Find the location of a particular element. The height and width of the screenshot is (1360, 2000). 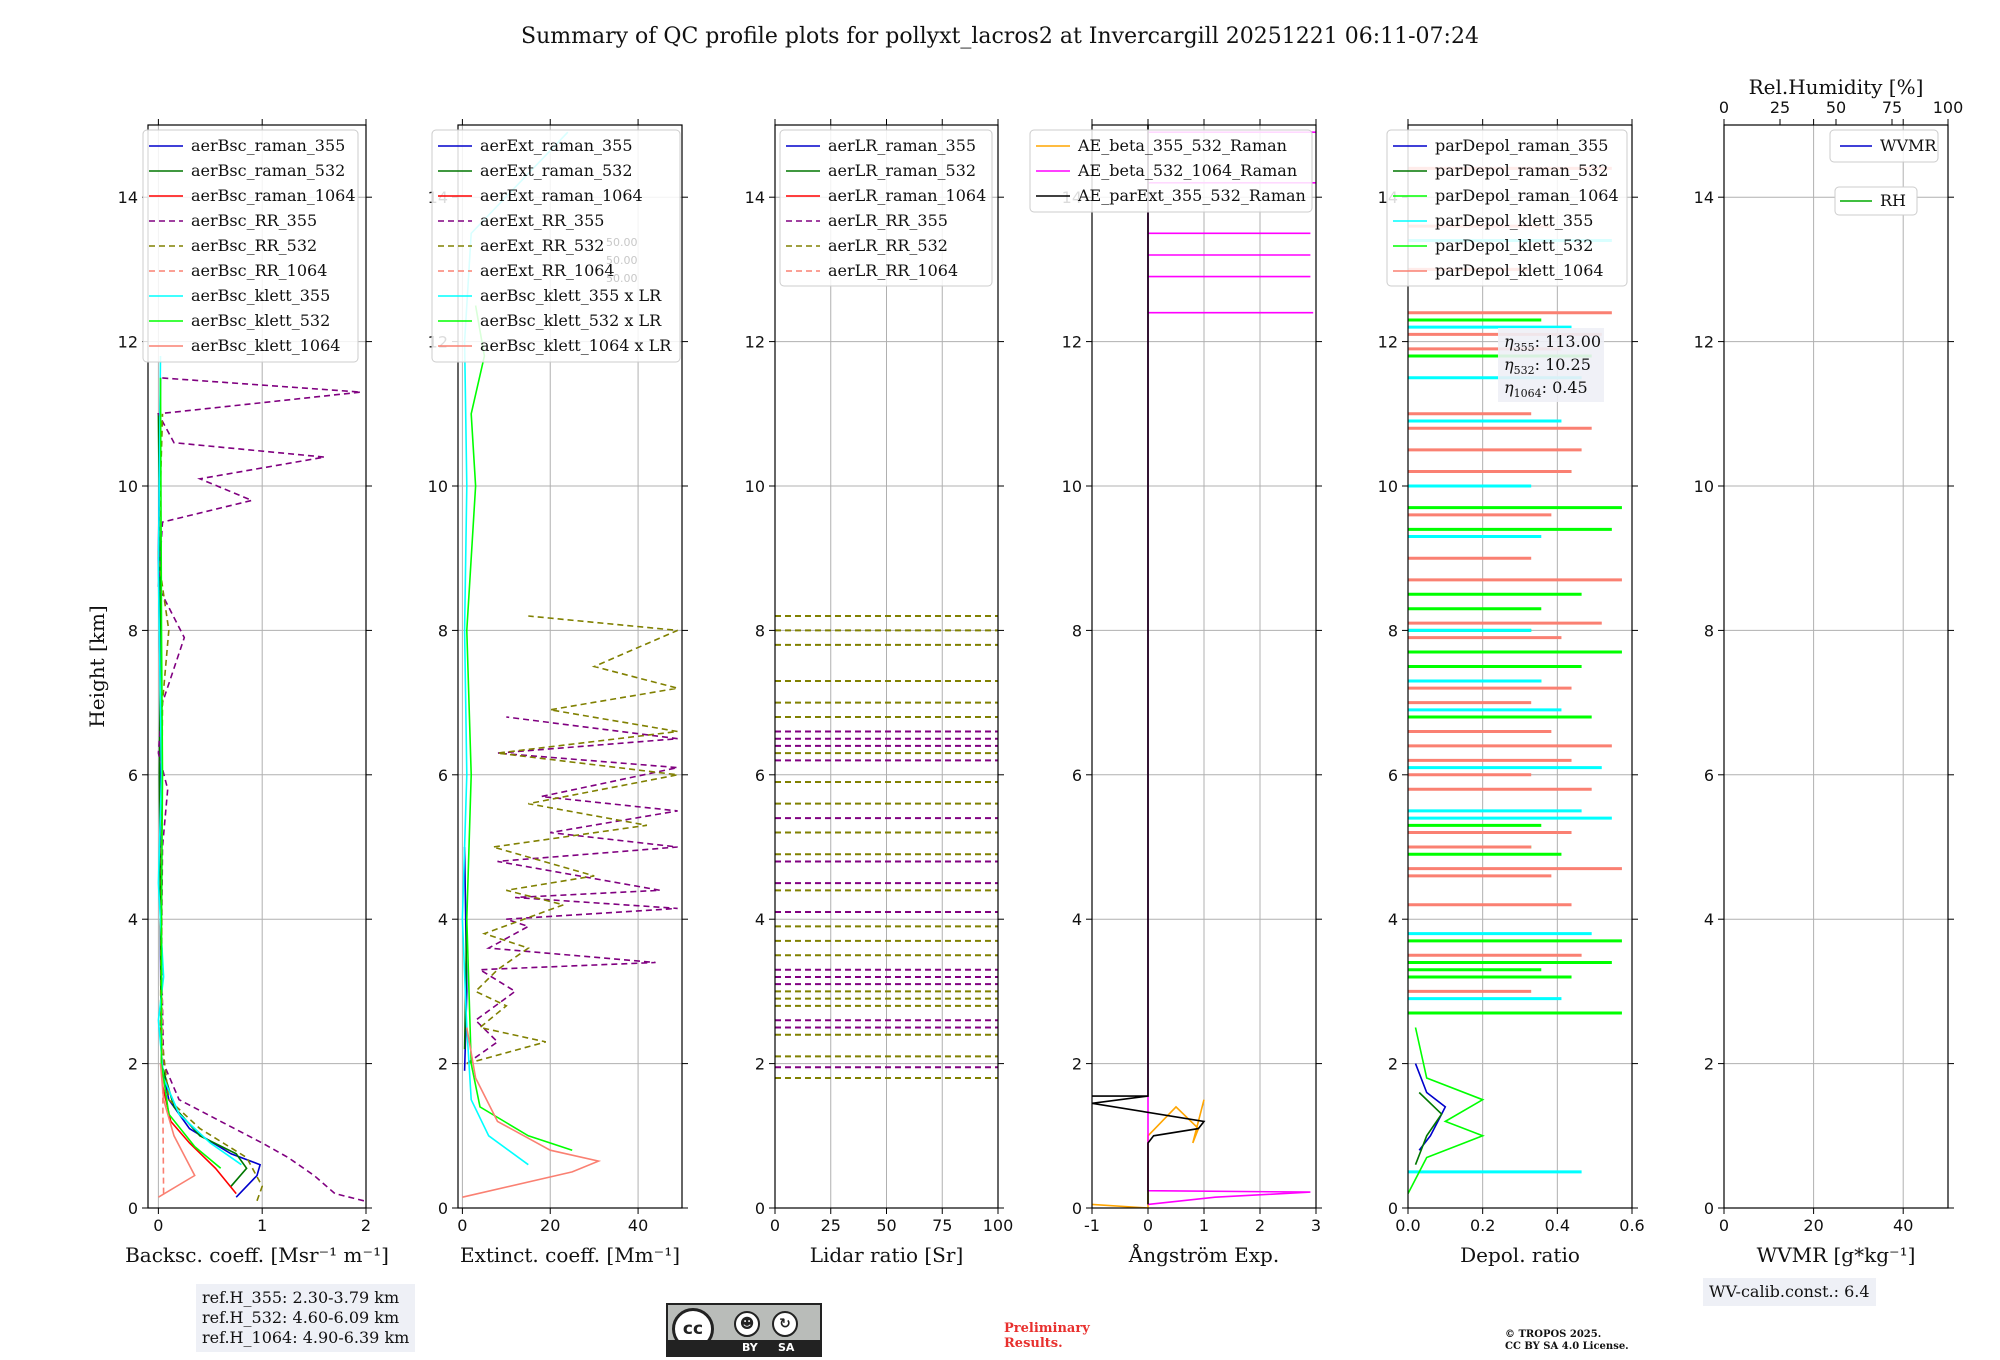

lr-overlay: 50.00 50.00 50.00 is located at coordinates (622, 260).